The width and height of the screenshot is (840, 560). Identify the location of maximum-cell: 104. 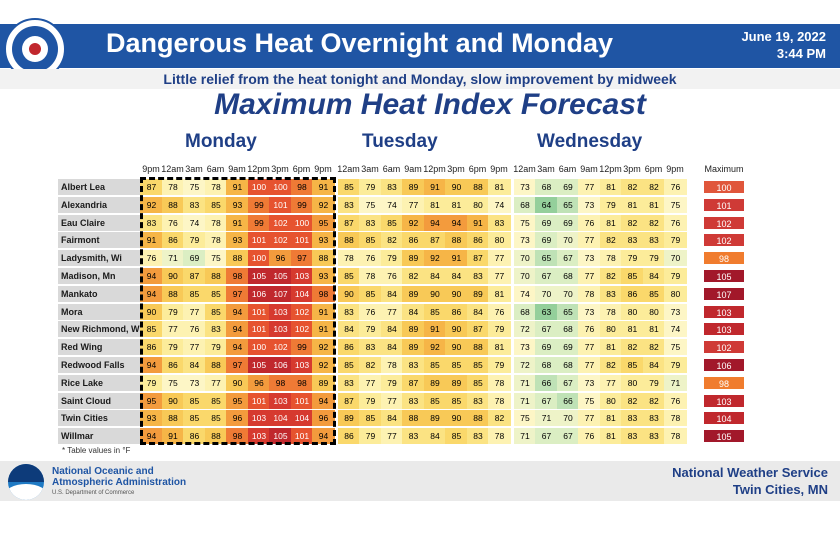
(724, 418).